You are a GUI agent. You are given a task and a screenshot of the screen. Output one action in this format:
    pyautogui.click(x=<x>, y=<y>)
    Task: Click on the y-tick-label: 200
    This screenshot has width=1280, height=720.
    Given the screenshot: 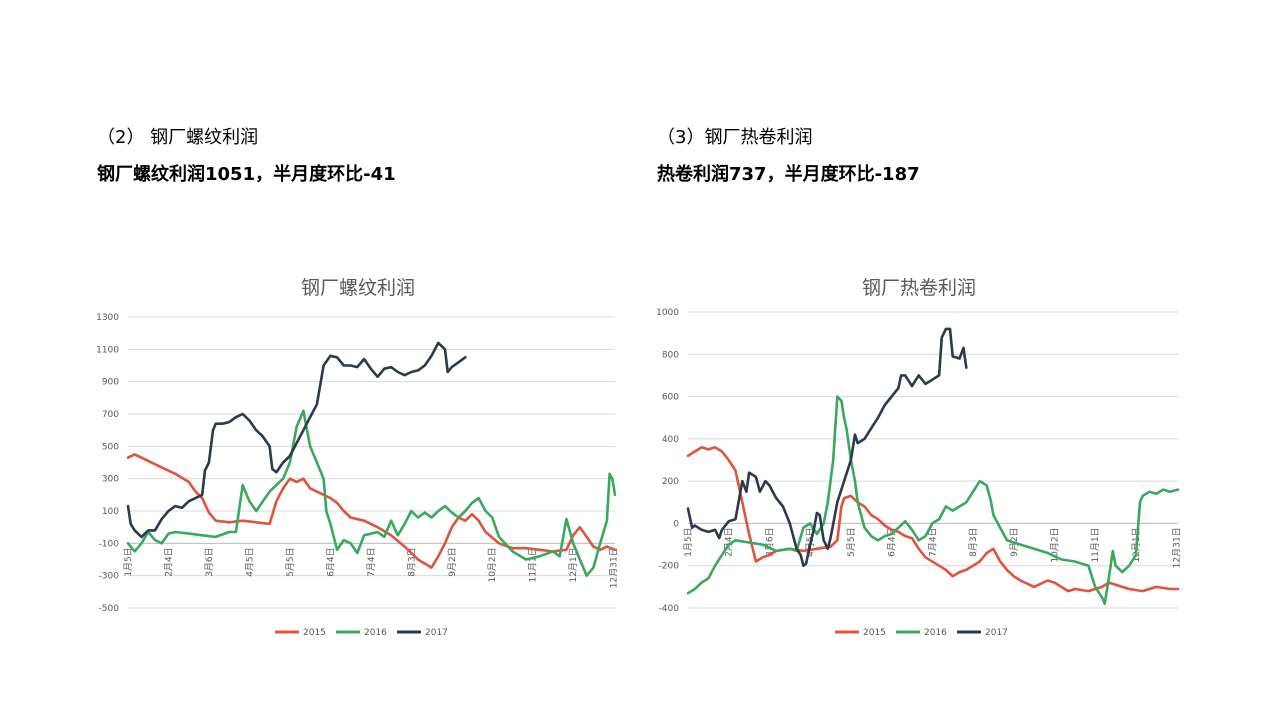 What is the action you would take?
    pyautogui.click(x=670, y=482)
    